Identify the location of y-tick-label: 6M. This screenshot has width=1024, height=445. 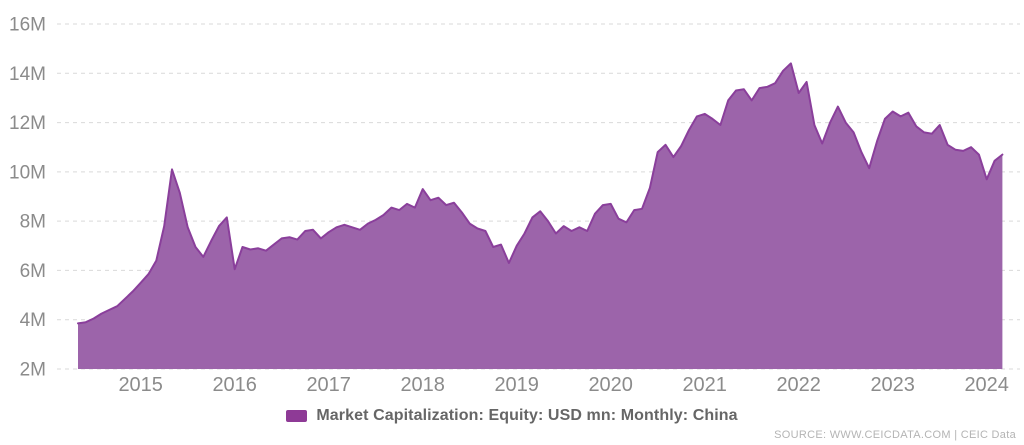
(33, 271).